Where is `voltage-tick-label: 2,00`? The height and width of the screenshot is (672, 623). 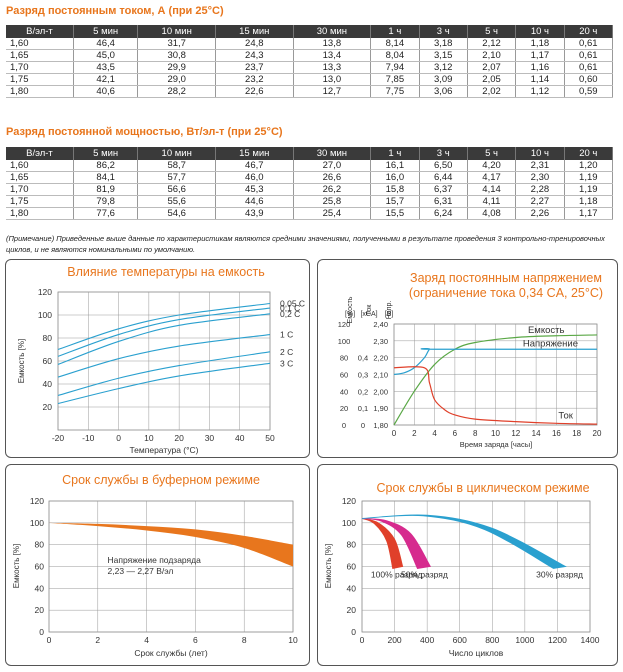
voltage-tick-label: 2,00 is located at coordinates (380, 391).